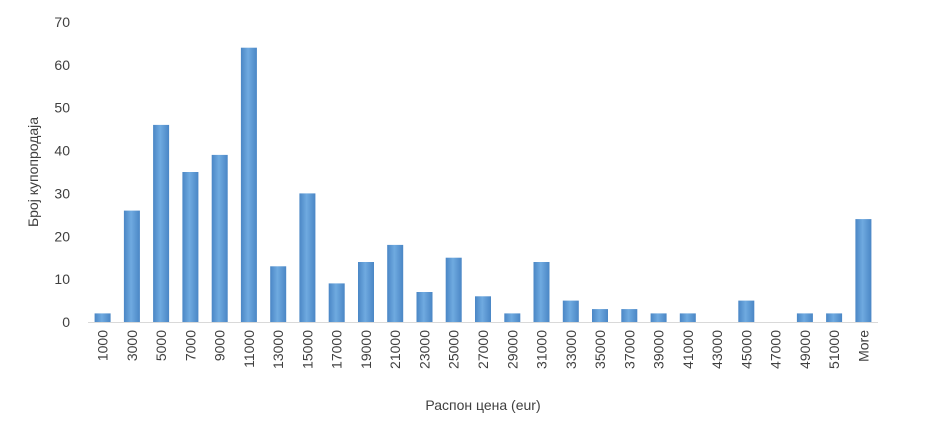 The width and height of the screenshot is (940, 433). What do you see at coordinates (337, 349) in the screenshot?
I see `x-tick-label: 17000` at bounding box center [337, 349].